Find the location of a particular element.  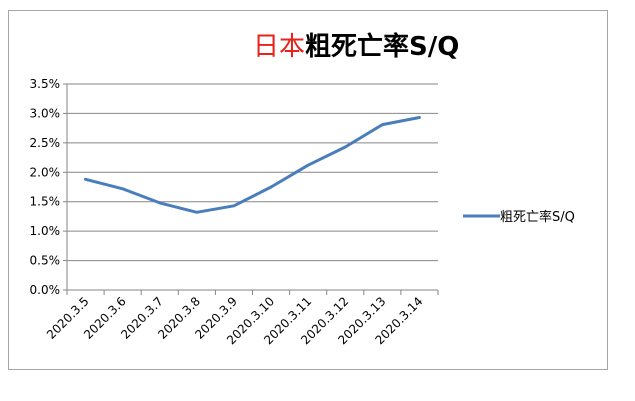

y-tick-label: 2.0% is located at coordinates (45, 172).